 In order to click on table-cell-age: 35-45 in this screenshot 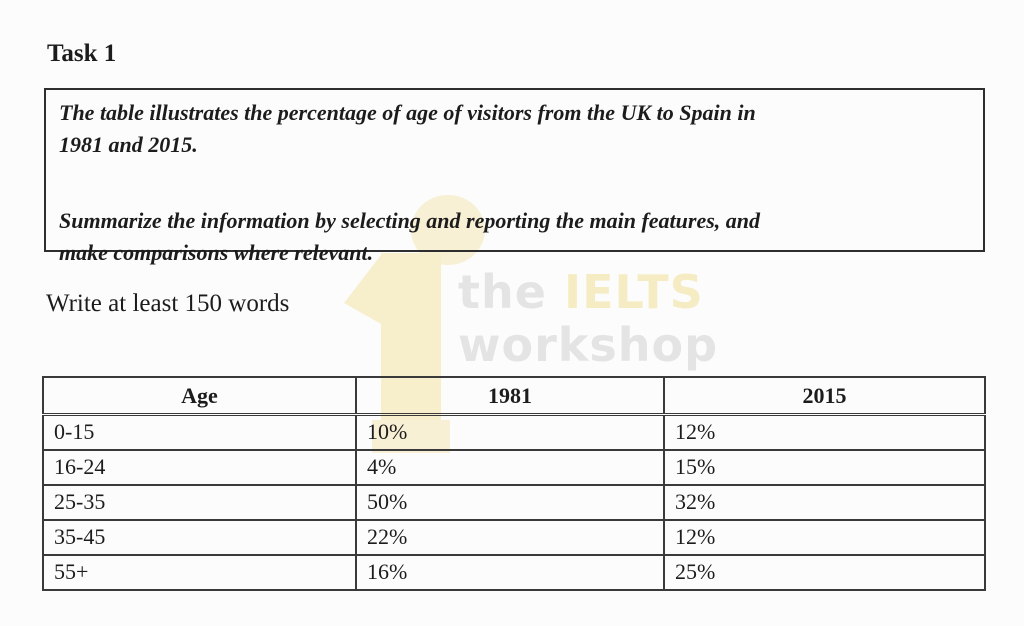, I will do `click(199, 537)`.